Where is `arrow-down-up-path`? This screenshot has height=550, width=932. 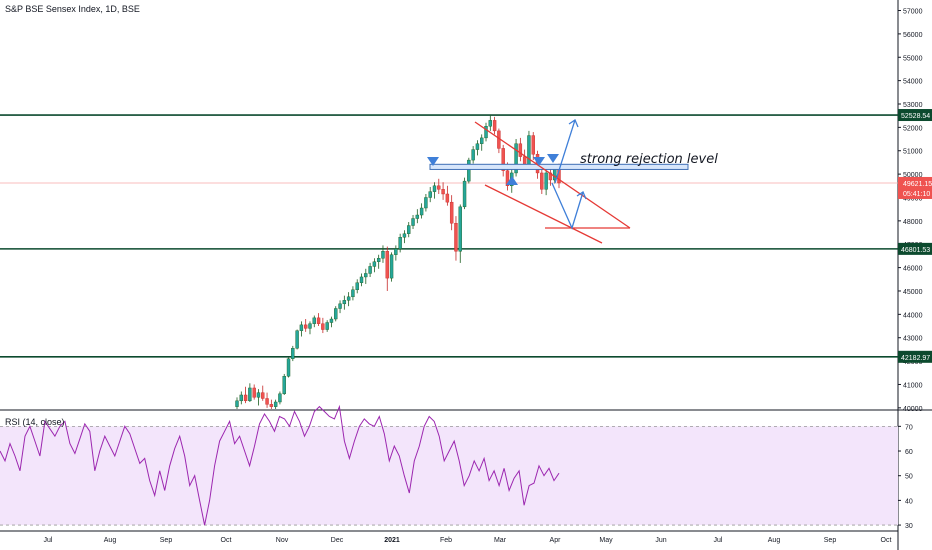
arrow-down-up-path is located at coordinates (567, 206).